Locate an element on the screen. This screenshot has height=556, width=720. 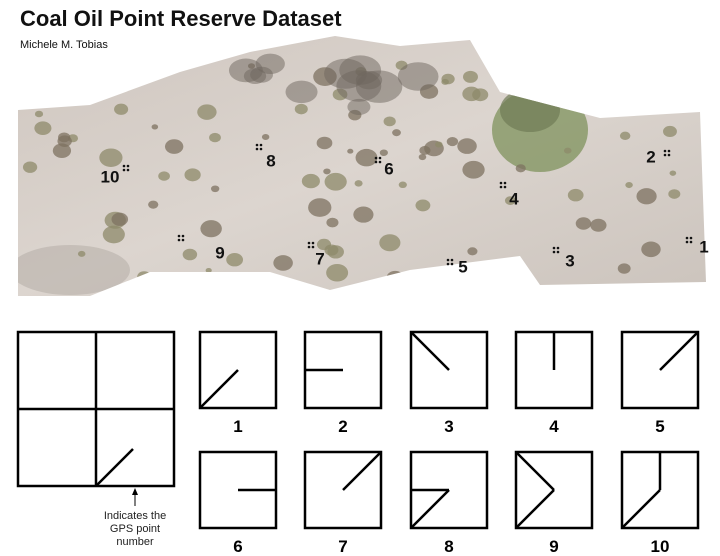
pattern-number: 10 is located at coordinates (660, 546).